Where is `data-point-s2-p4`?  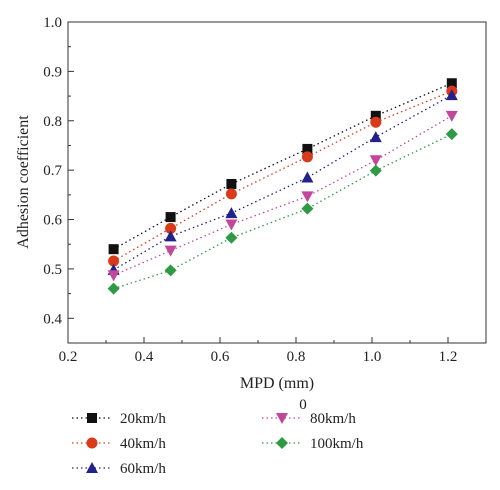
data-point-s2-p4 is located at coordinates (375, 137).